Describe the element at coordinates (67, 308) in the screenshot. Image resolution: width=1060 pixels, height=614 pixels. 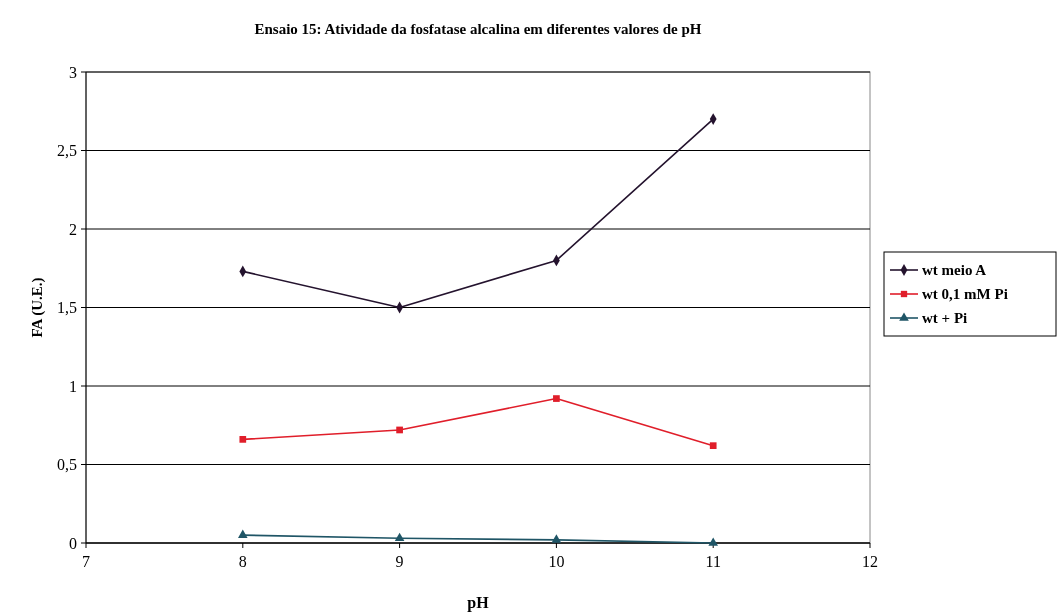
I see `y-tick-label: 1,5` at that location.